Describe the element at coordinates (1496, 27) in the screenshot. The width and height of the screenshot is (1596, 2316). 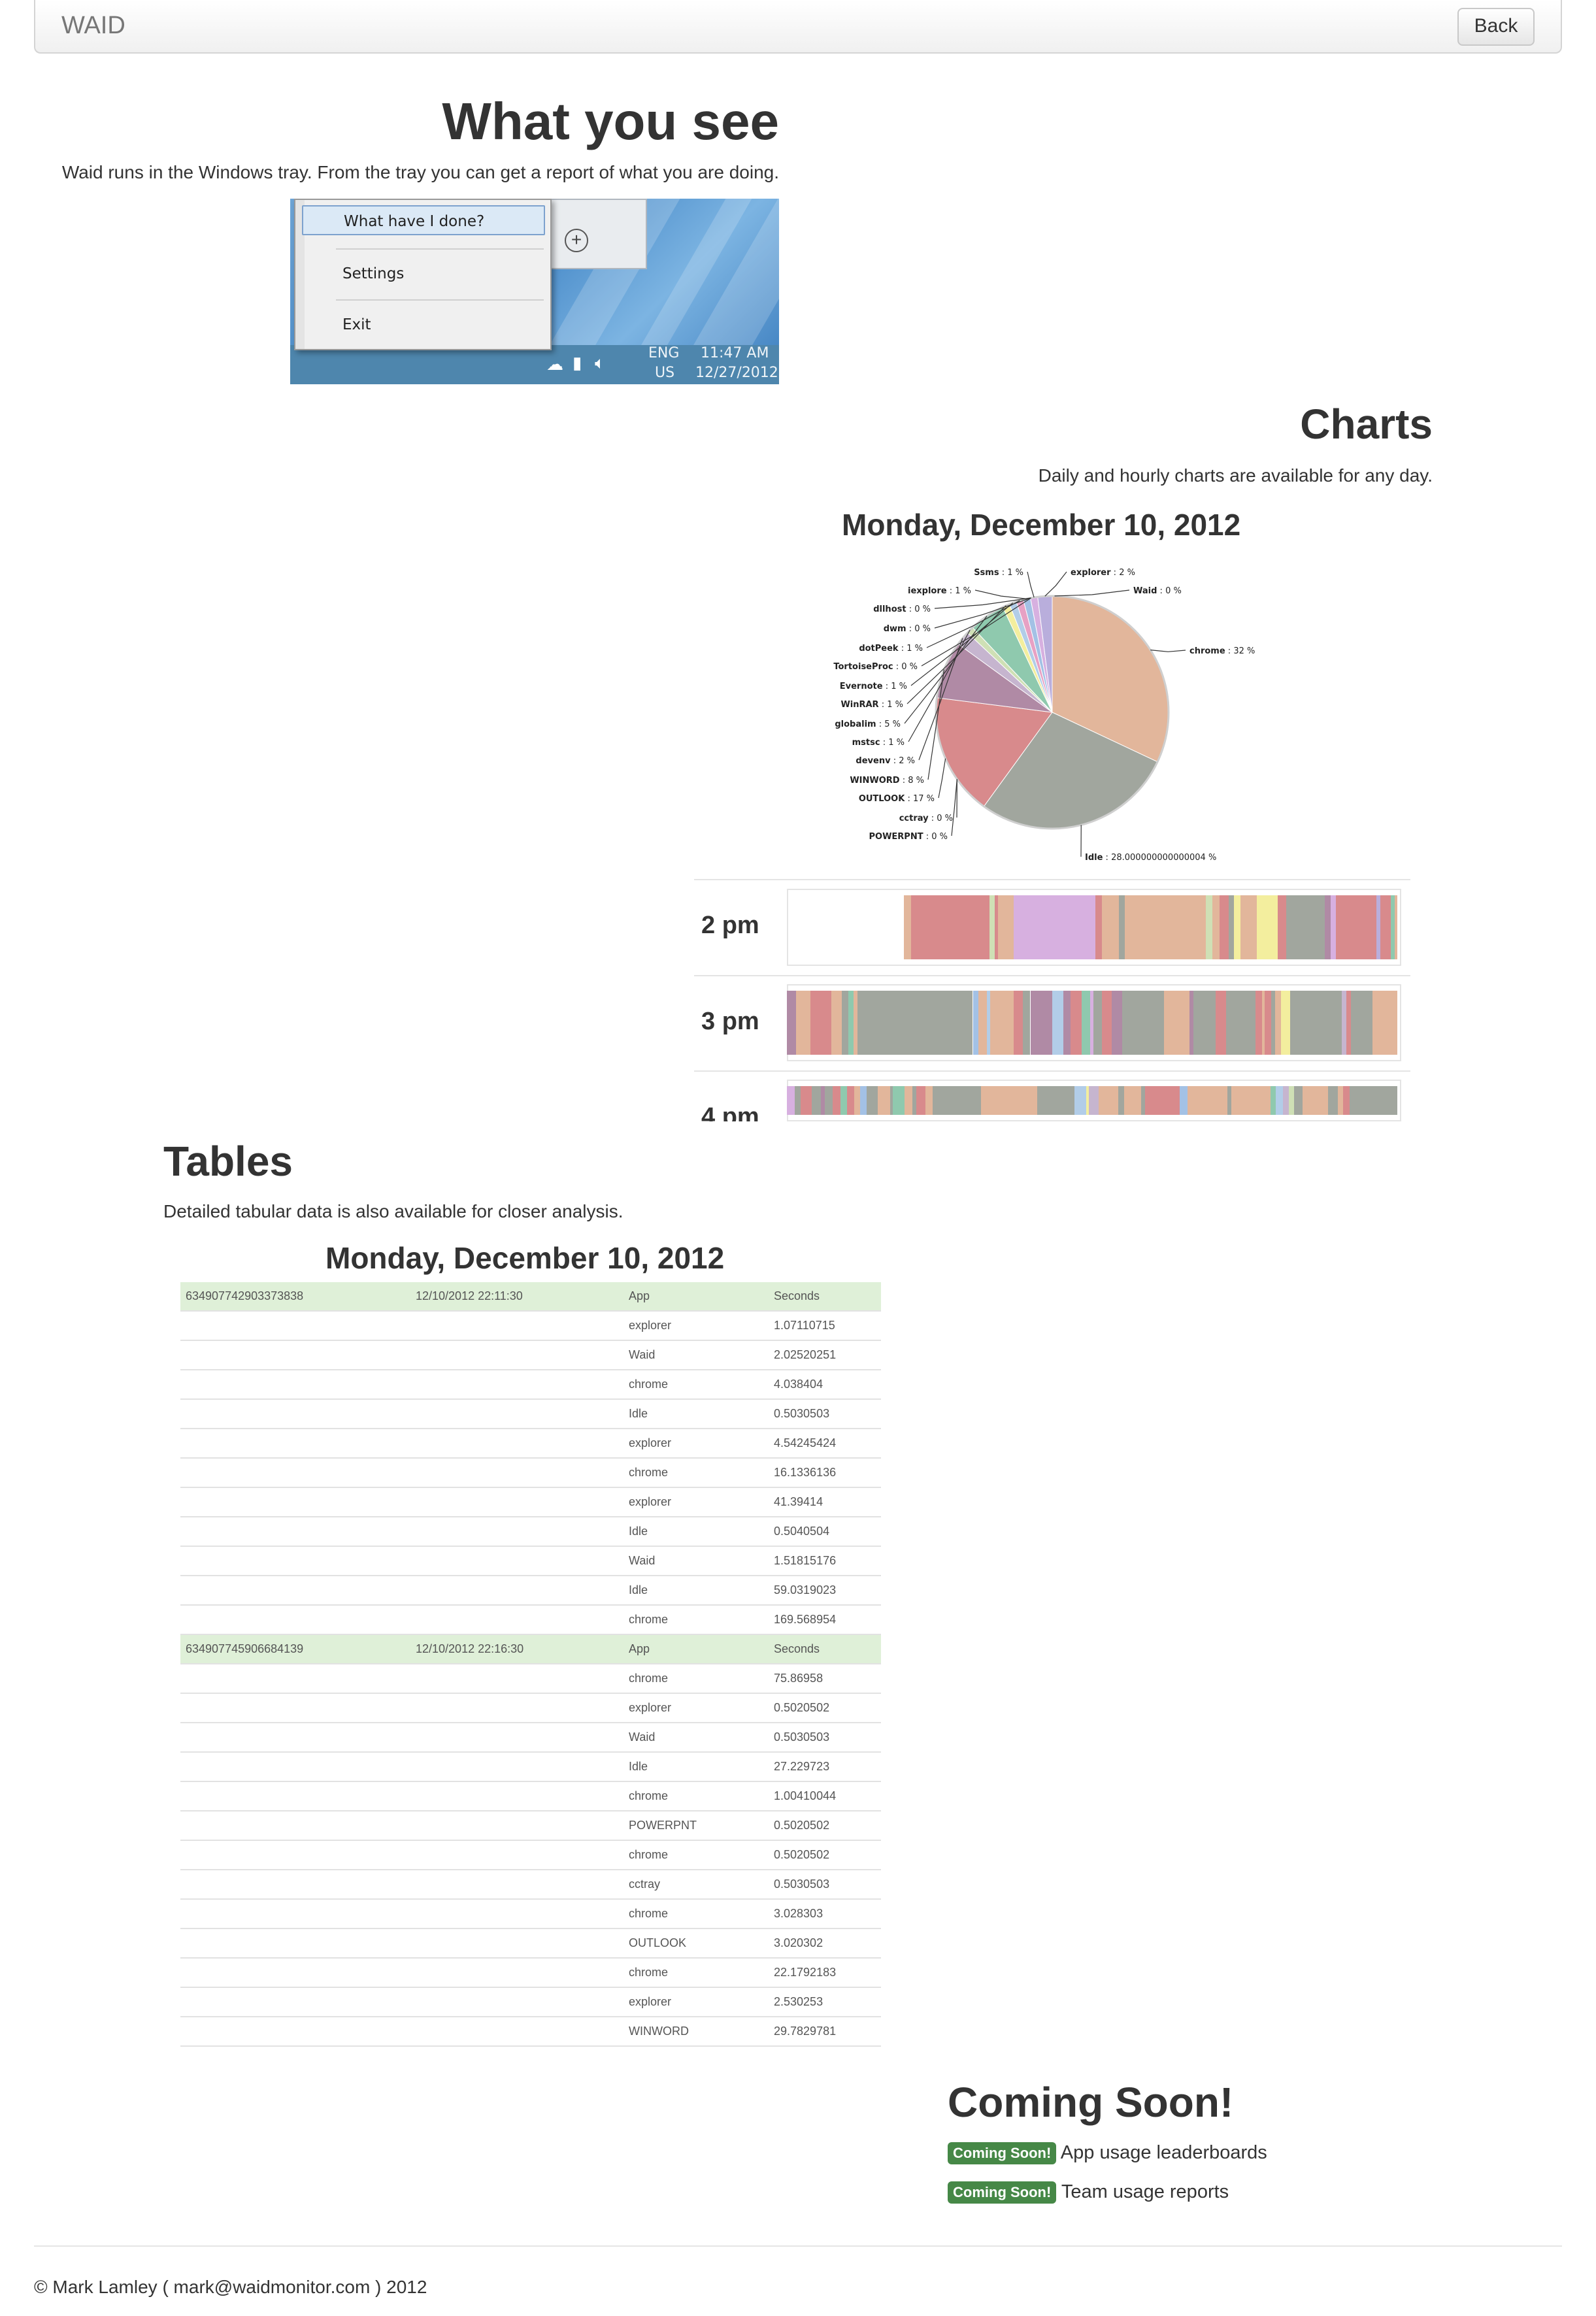
I see `back-button: Back` at that location.